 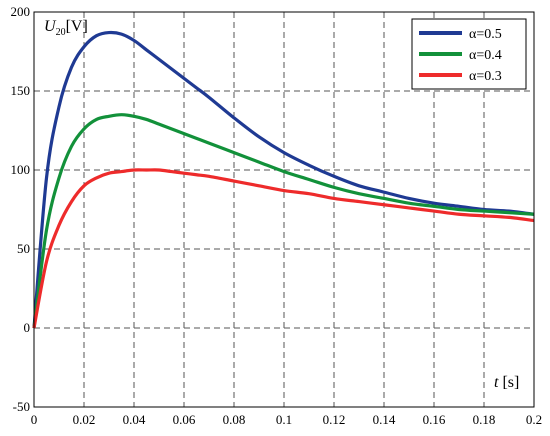 I want to click on y-tick-label: 0, so click(x=27, y=327).